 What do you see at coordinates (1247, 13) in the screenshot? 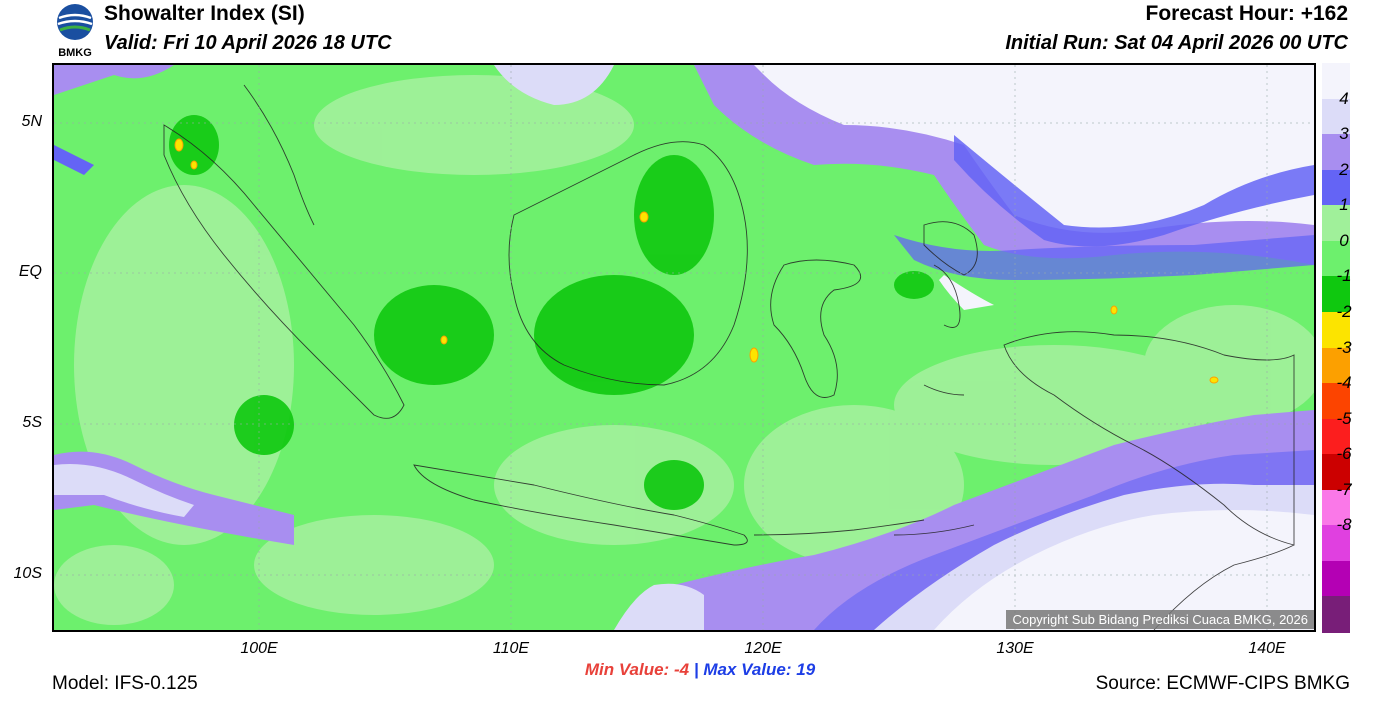
I see `forecast-hour: Forecast Hour: +162` at bounding box center [1247, 13].